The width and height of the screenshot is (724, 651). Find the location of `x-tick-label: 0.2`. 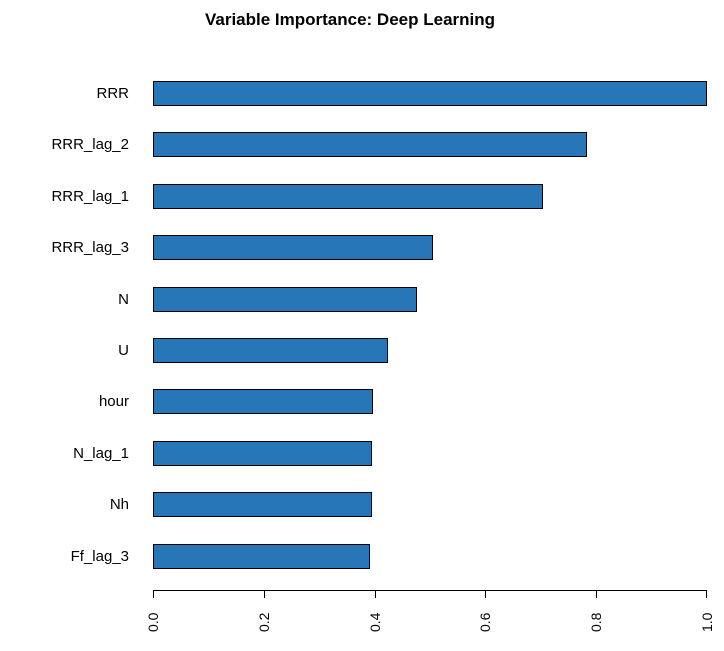

x-tick-label: 0.2 is located at coordinates (263, 622).